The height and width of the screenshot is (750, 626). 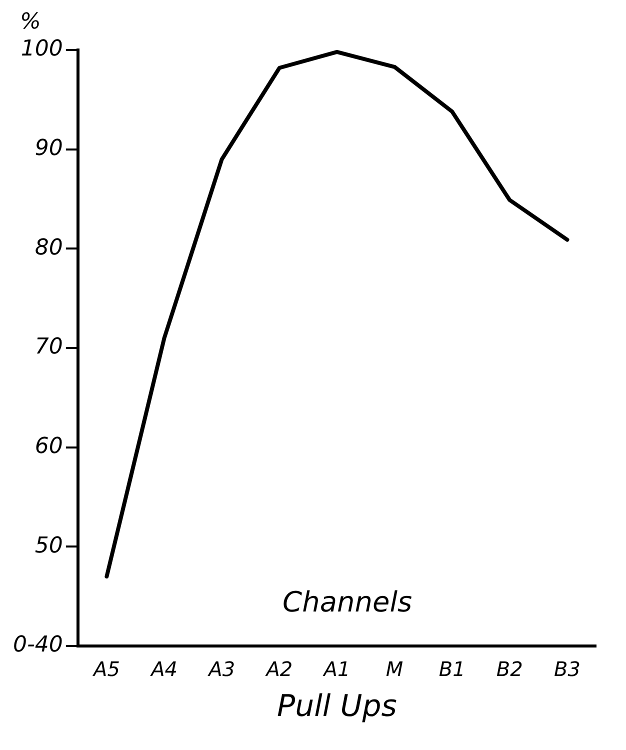 What do you see at coordinates (48, 347) in the screenshot?
I see `y-tick-label: 70` at bounding box center [48, 347].